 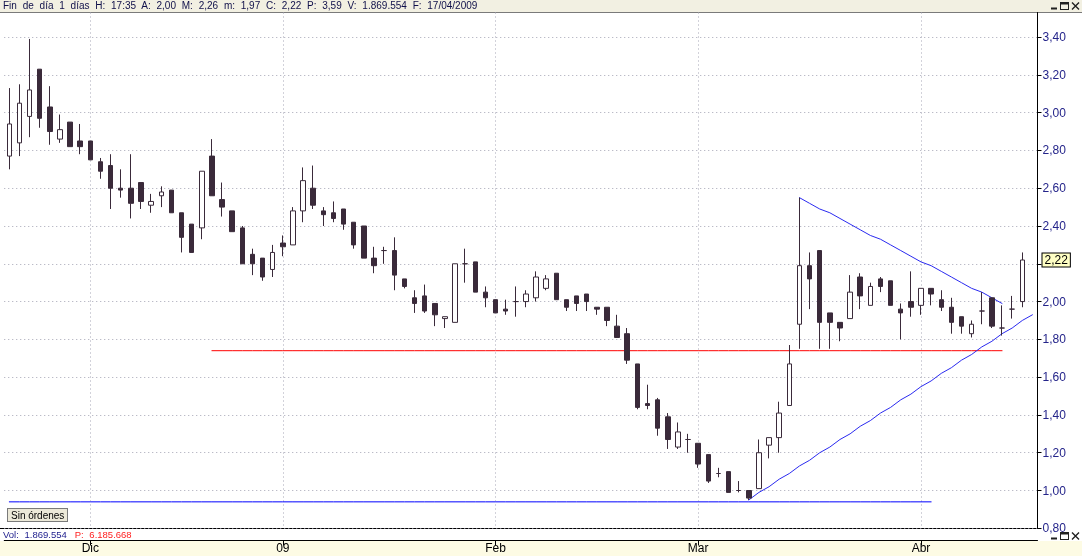 What do you see at coordinates (1054, 188) in the screenshot?
I see `y-tick-label: 2,60` at bounding box center [1054, 188].